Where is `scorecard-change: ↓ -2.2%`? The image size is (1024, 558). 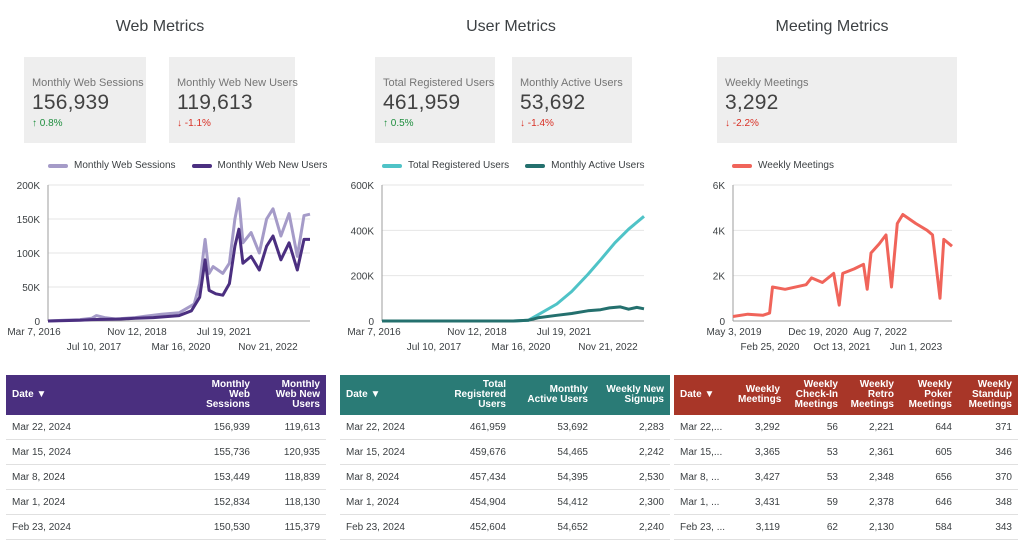 scorecard-change: ↓ -2.2% is located at coordinates (742, 123).